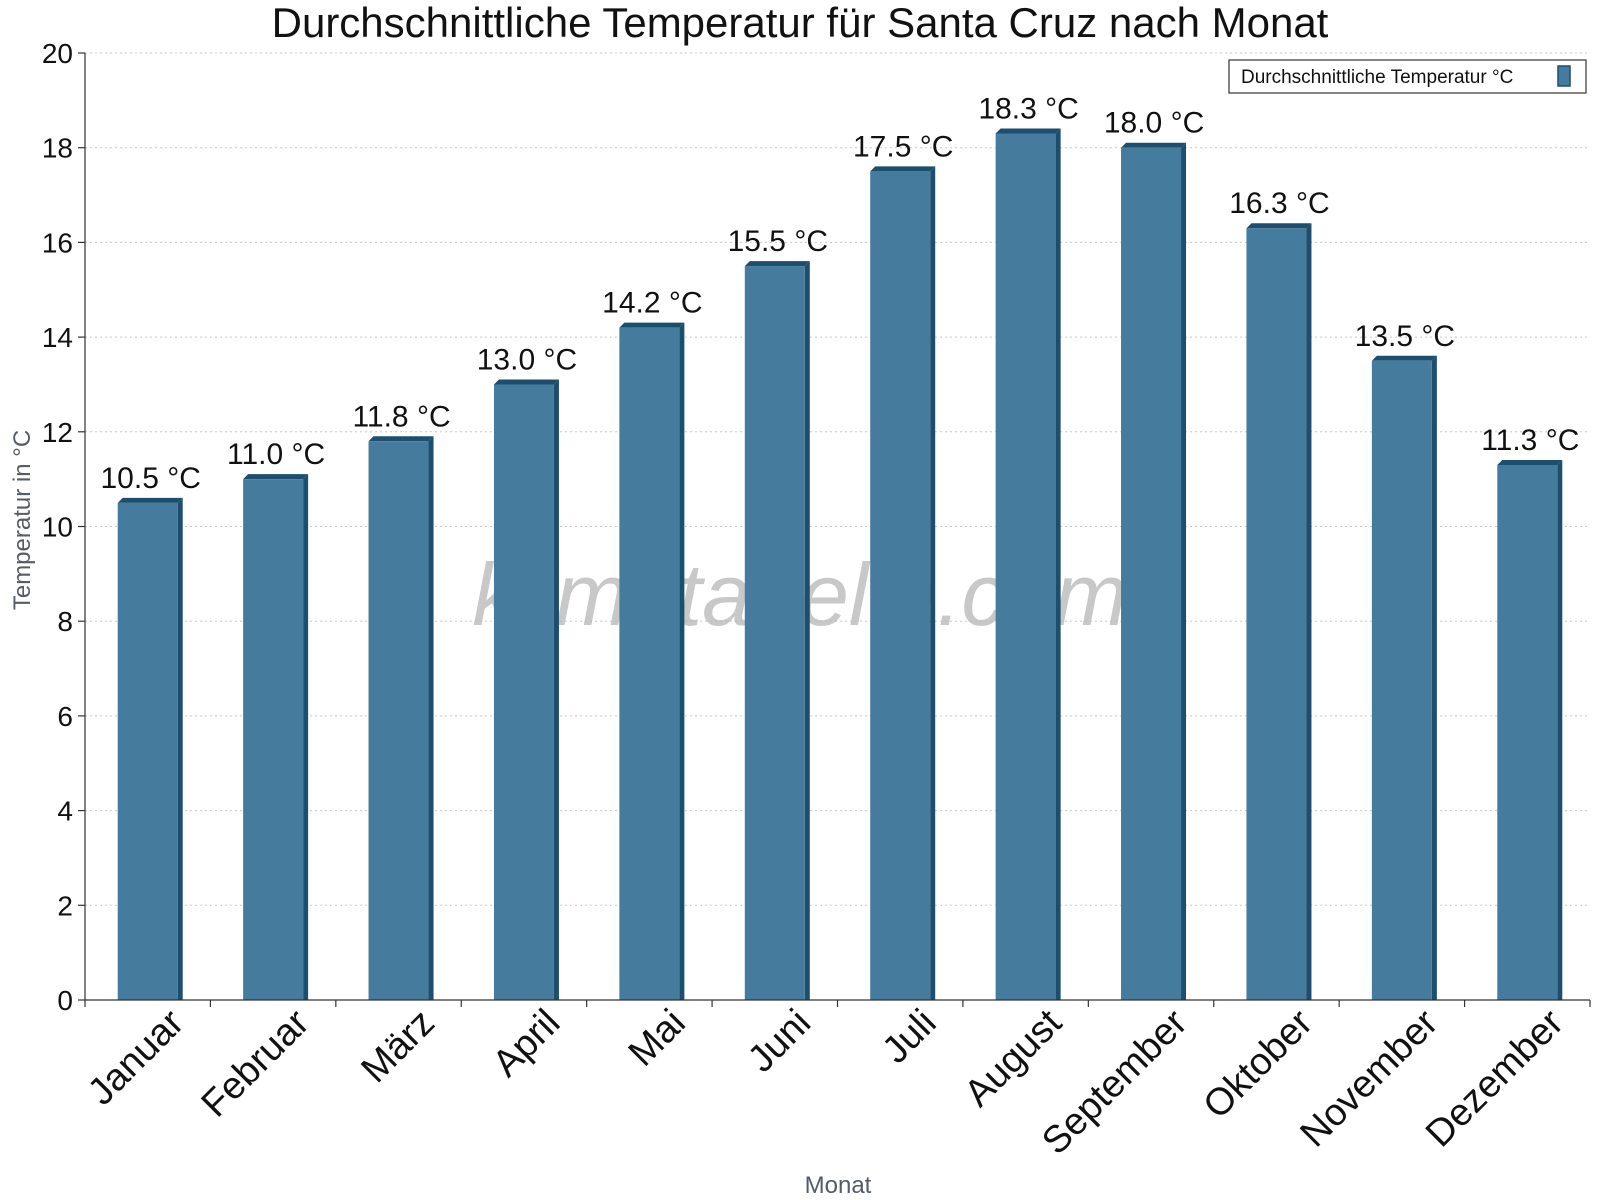  Describe the element at coordinates (779, 1041) in the screenshot. I see `x-tick-label: Juni` at that location.